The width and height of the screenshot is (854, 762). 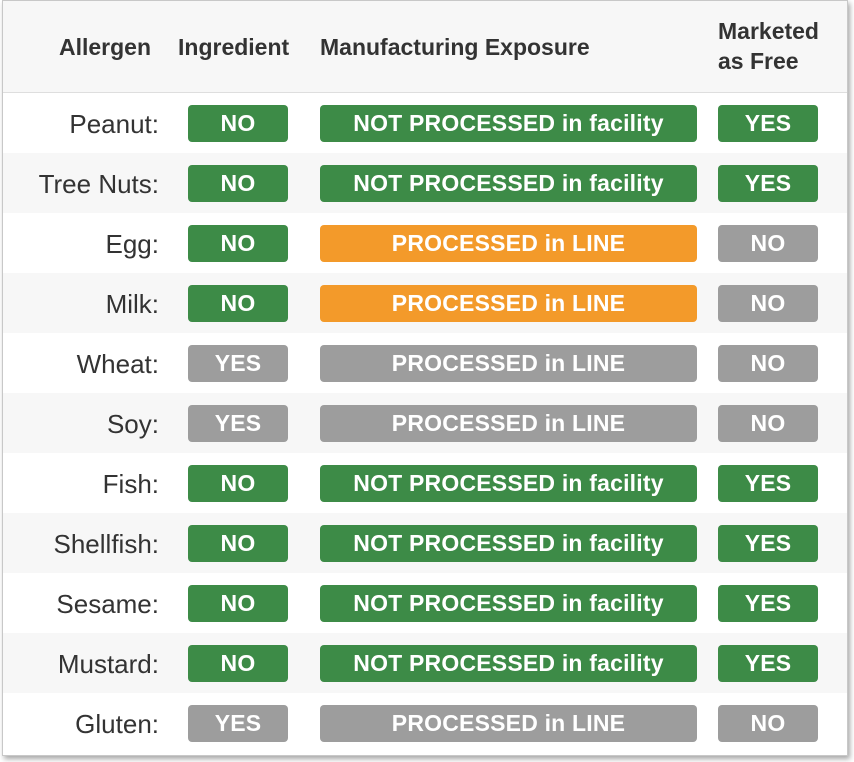 I want to click on header-manufacturing-exposure: Manufacturing Exposure, so click(x=455, y=47).